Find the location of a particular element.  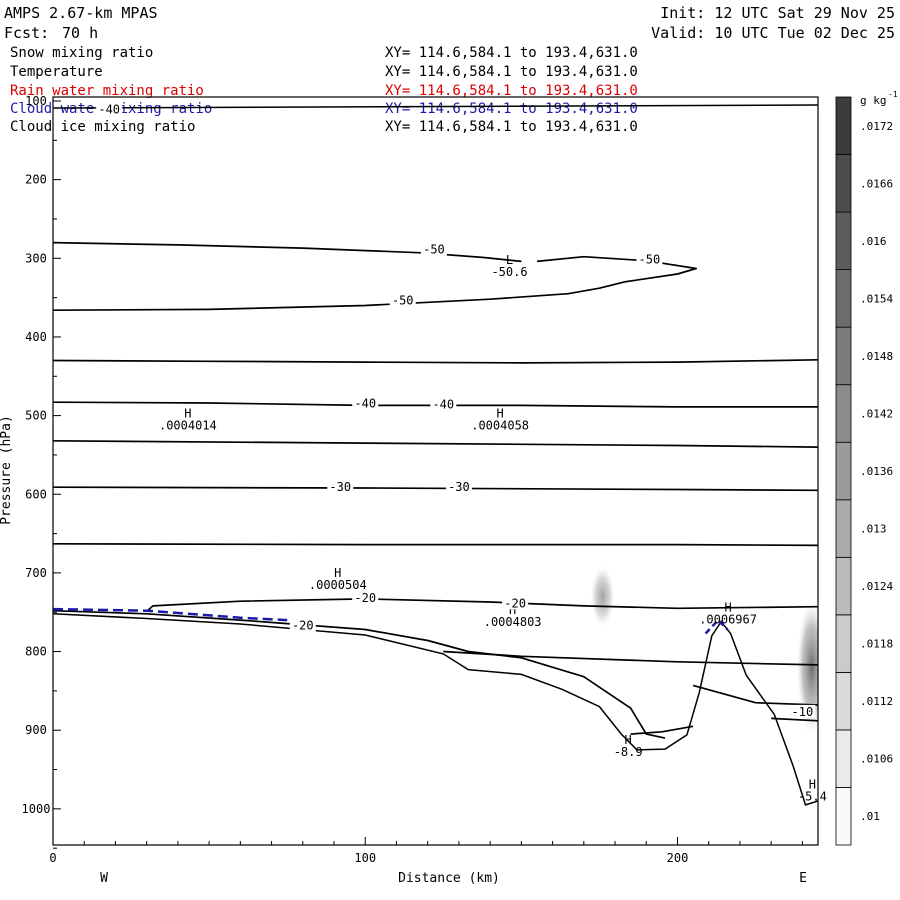

colorbar-tick-label-7: .0142 is located at coordinates (876, 413).